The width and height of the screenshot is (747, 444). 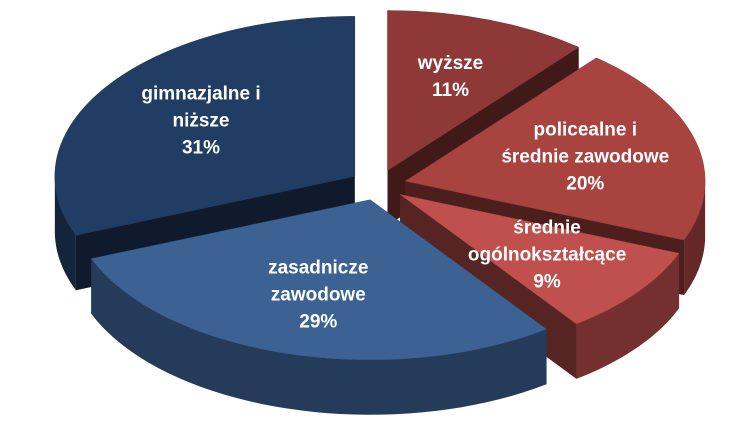 I want to click on slice-label: gimnazjalne i niższe 31%, so click(x=201, y=120).